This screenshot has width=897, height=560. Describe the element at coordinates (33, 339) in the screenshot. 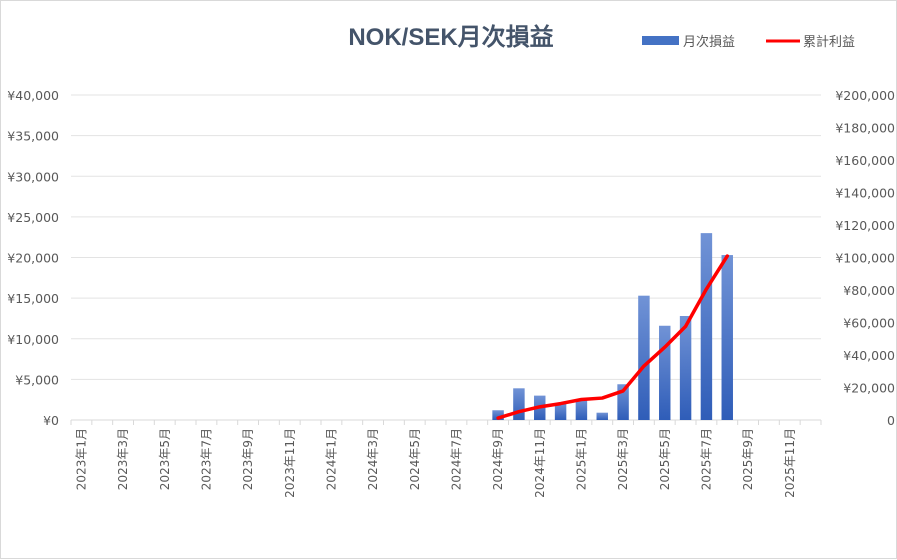

I see `y-left-tick-label: ¥10,000` at that location.